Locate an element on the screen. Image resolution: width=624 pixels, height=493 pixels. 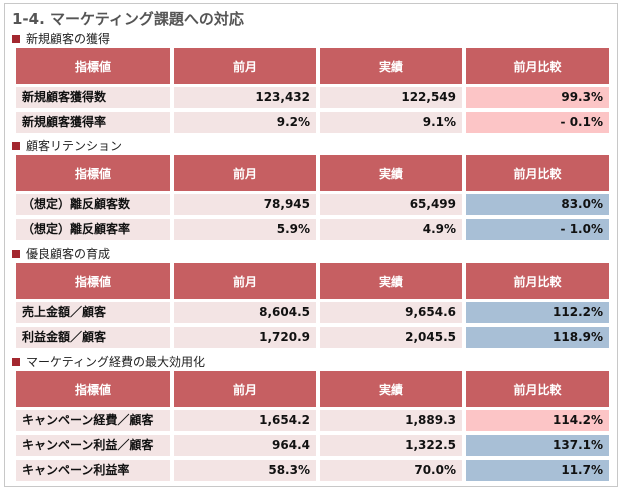
label-cell: キャンペーン利益／顧客 is located at coordinates (93, 445).